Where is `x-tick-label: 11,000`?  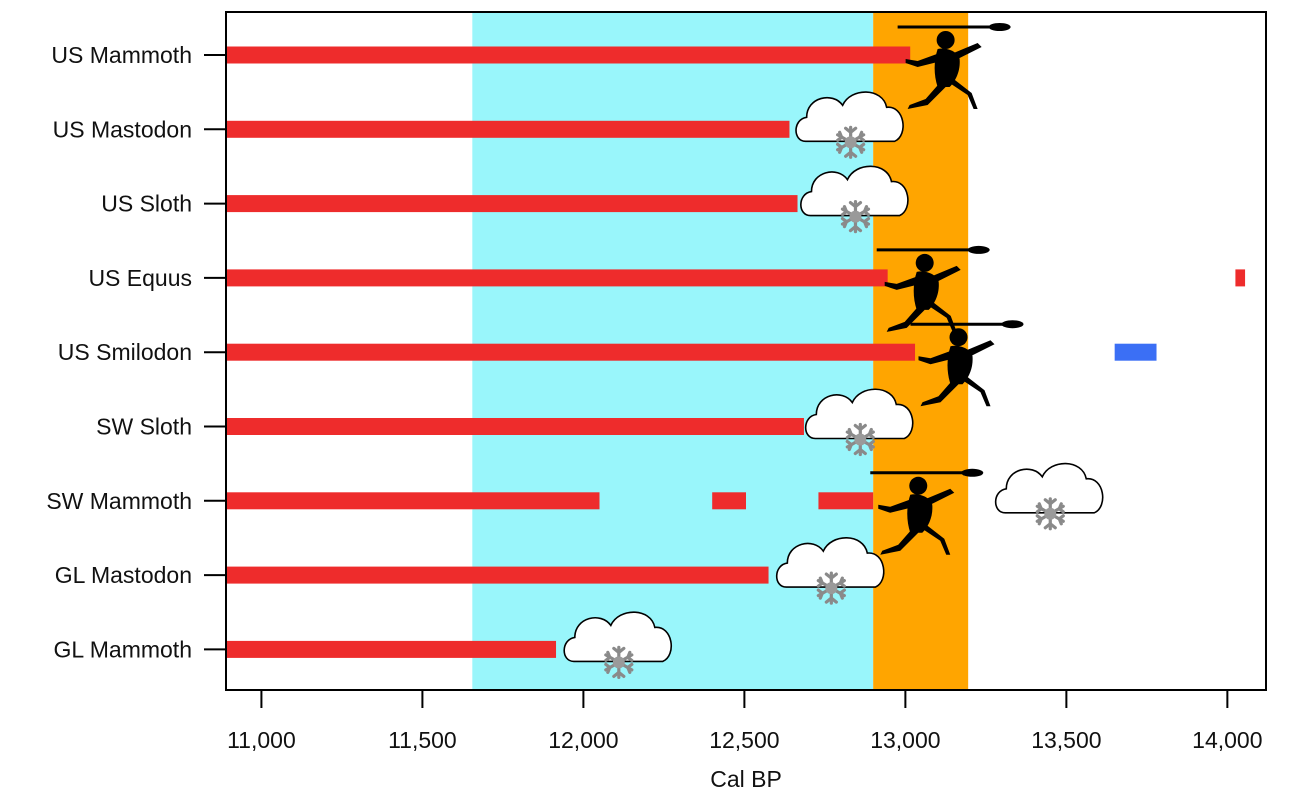
x-tick-label: 11,000 is located at coordinates (261, 740).